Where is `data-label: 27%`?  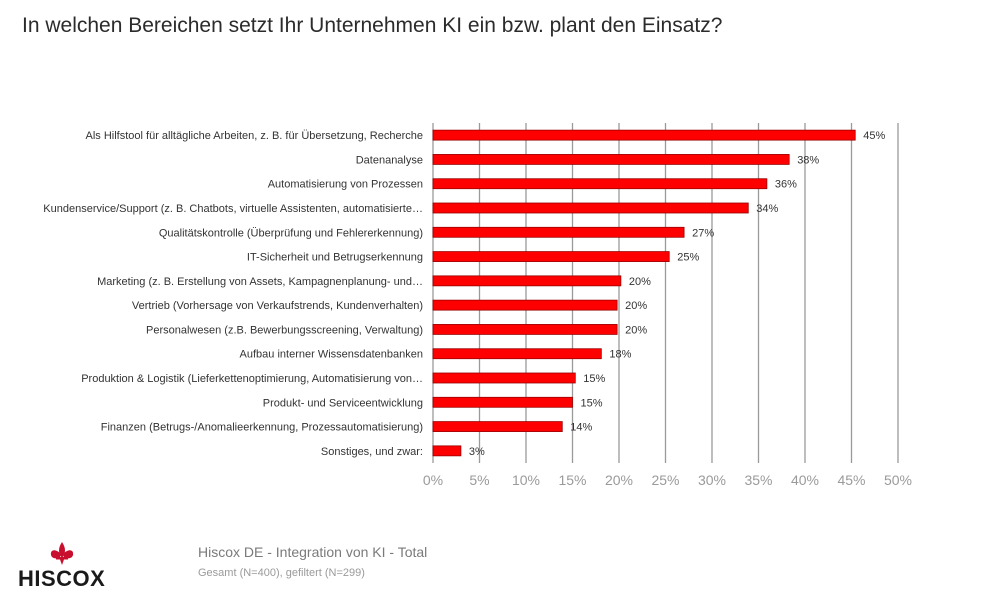 data-label: 27% is located at coordinates (703, 233).